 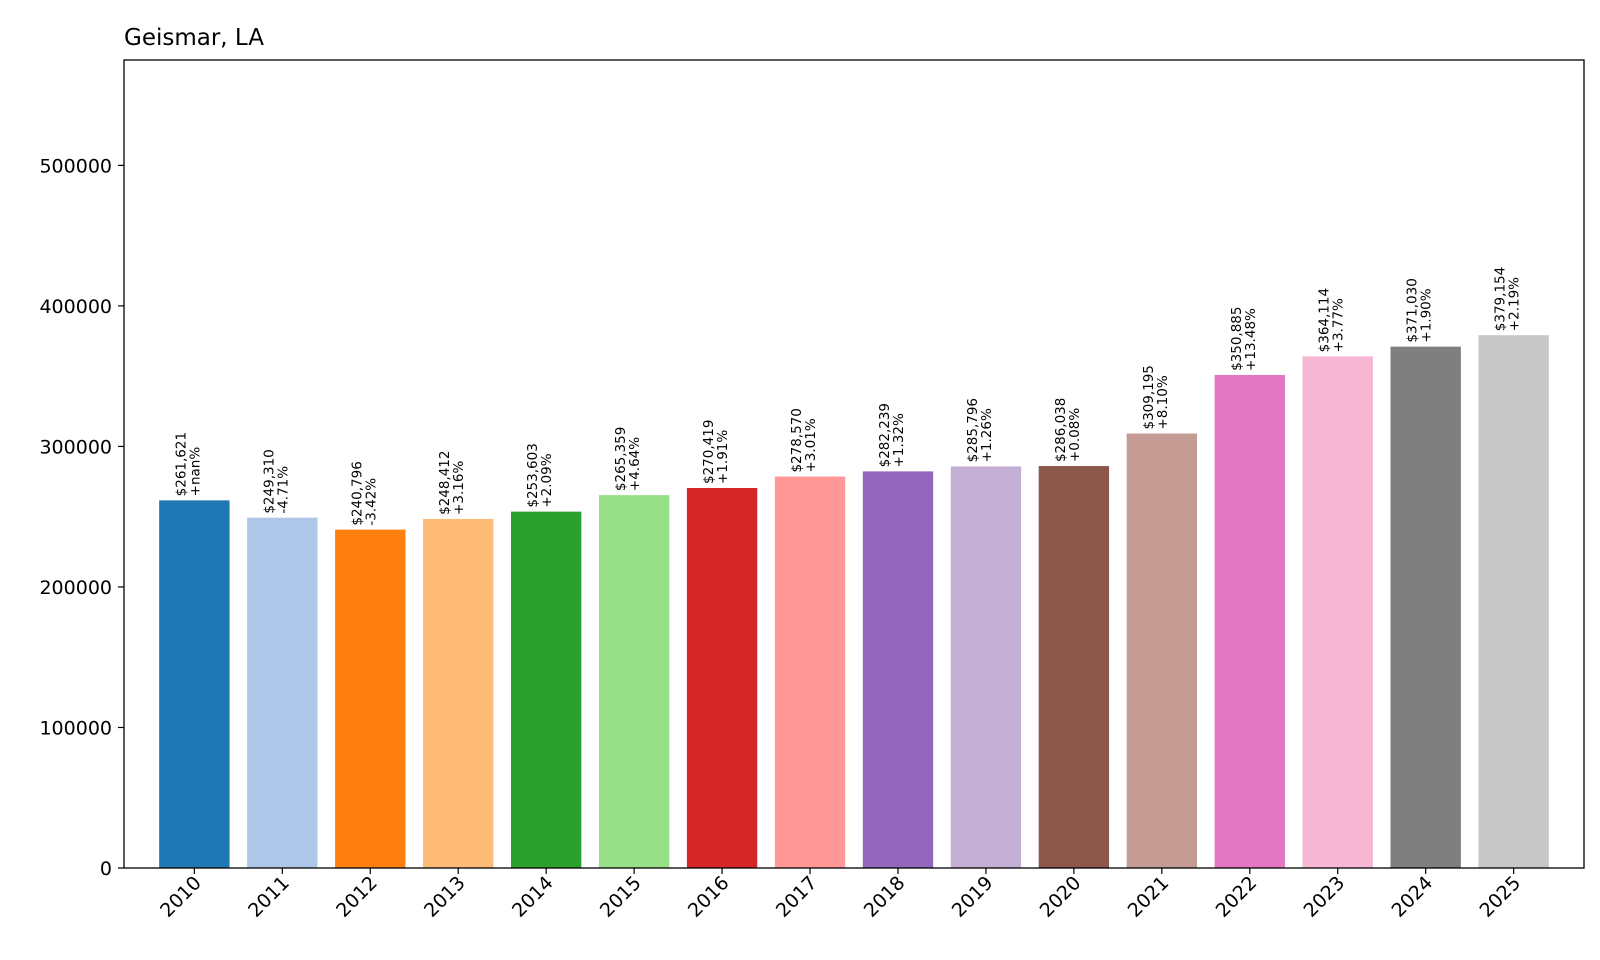 I want to click on change-label: +2.19%, so click(x=1515, y=304).